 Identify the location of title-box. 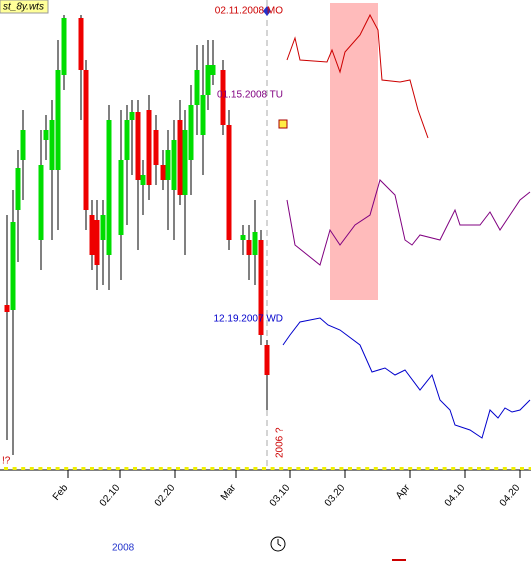
(24, 7).